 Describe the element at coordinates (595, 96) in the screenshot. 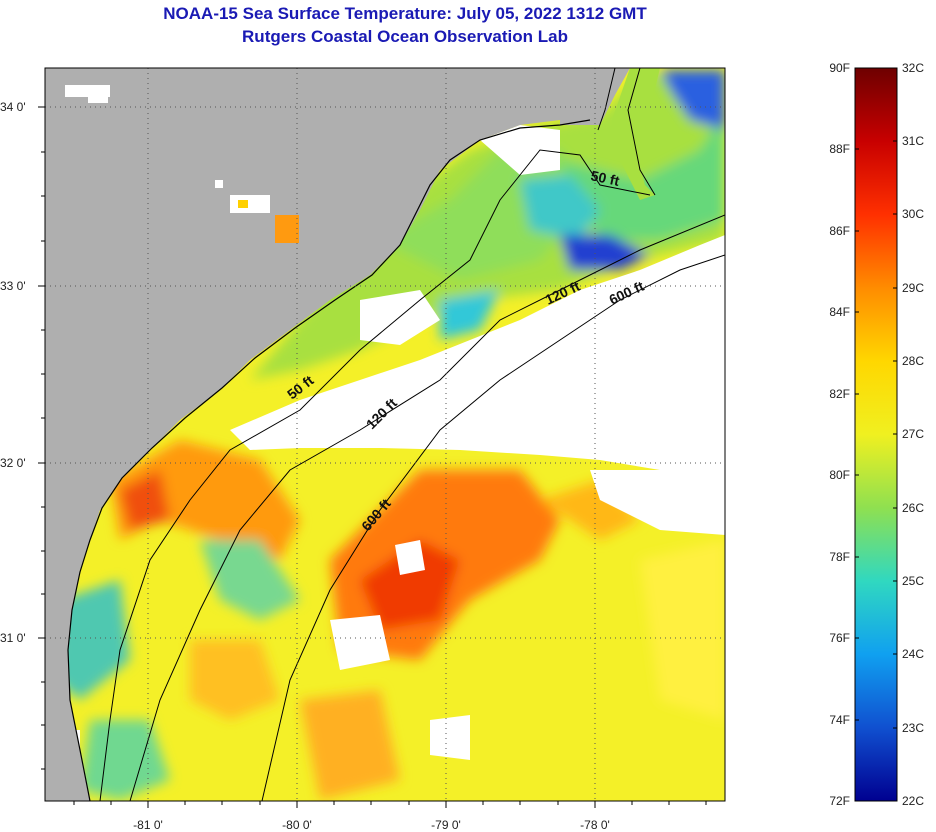

I see `land-mass-north` at that location.